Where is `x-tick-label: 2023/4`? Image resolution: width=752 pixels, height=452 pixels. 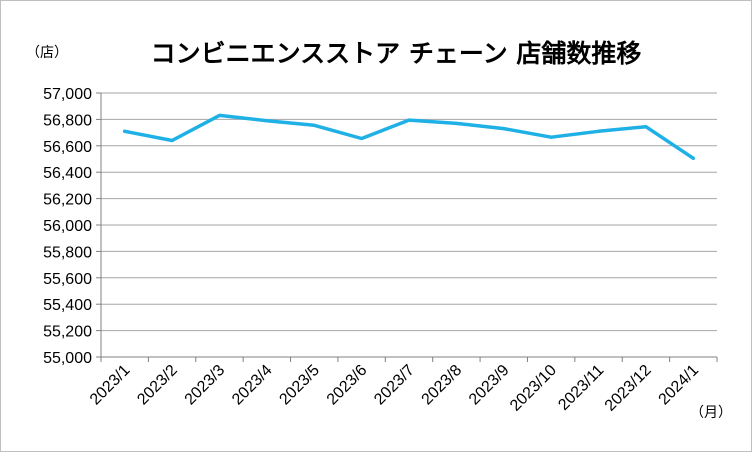
x-tick-label: 2023/4 is located at coordinates (252, 385).